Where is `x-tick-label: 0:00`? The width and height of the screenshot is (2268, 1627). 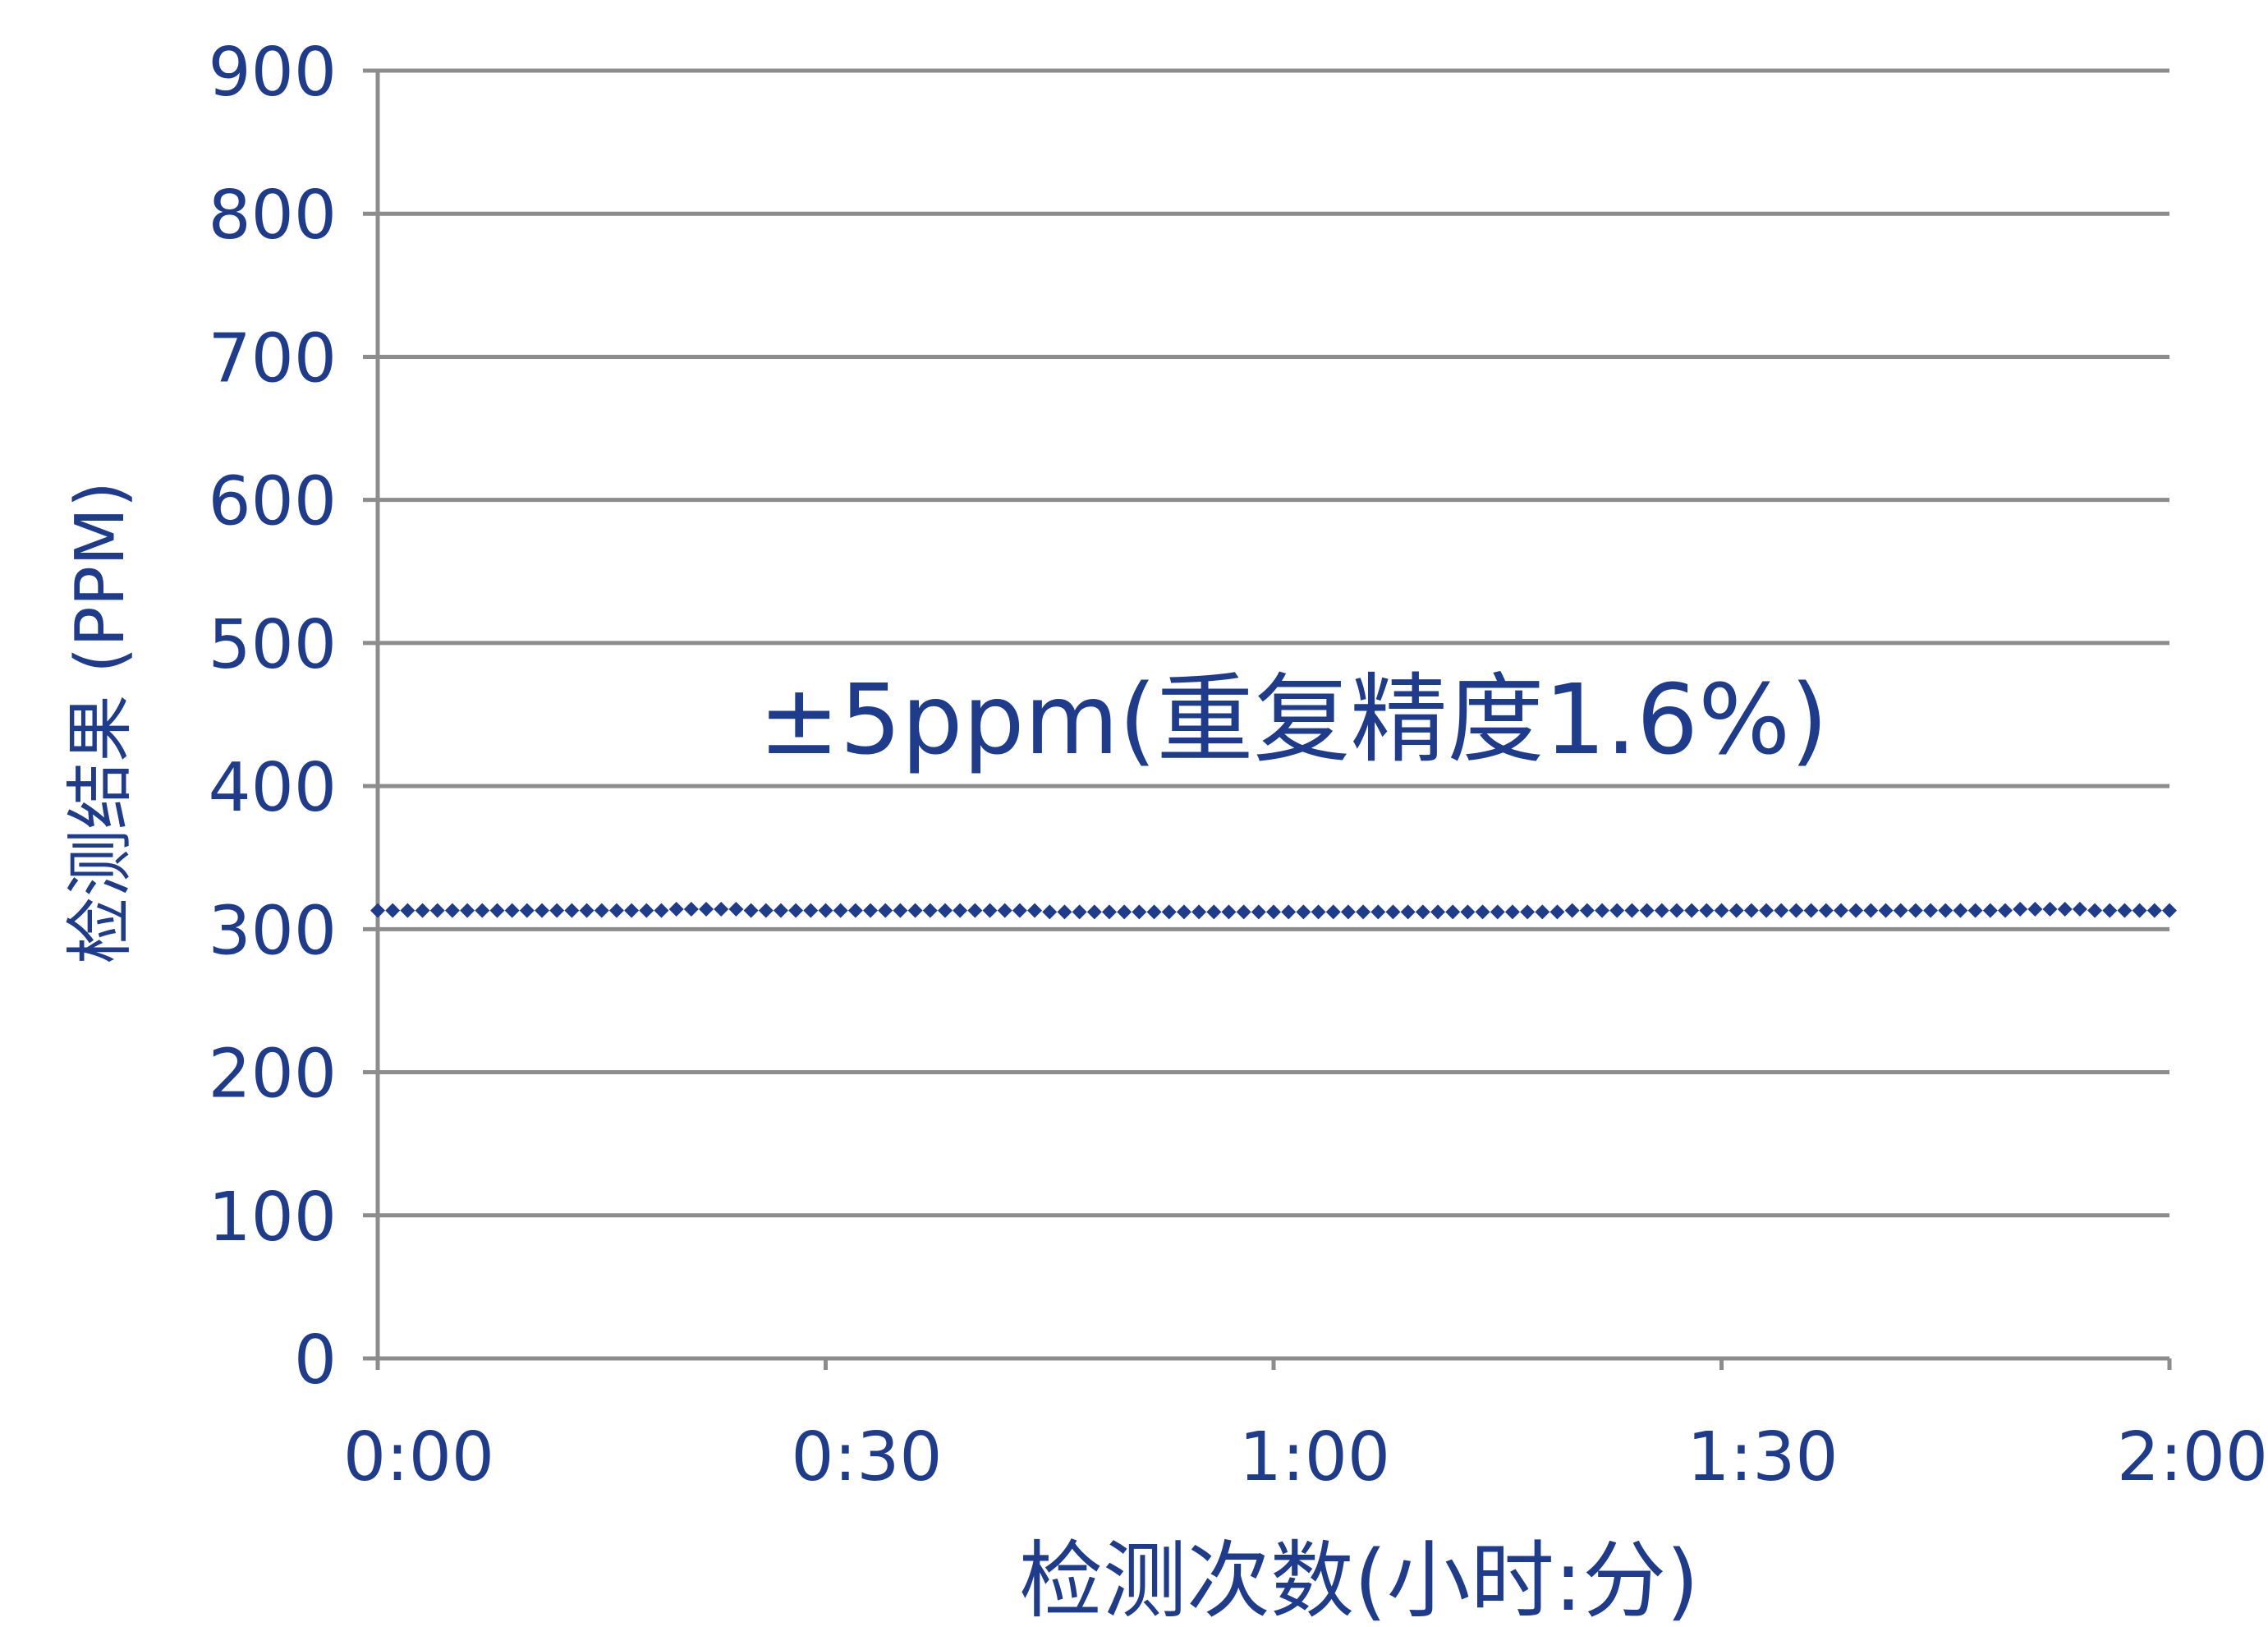 x-tick-label: 0:00 is located at coordinates (418, 1457).